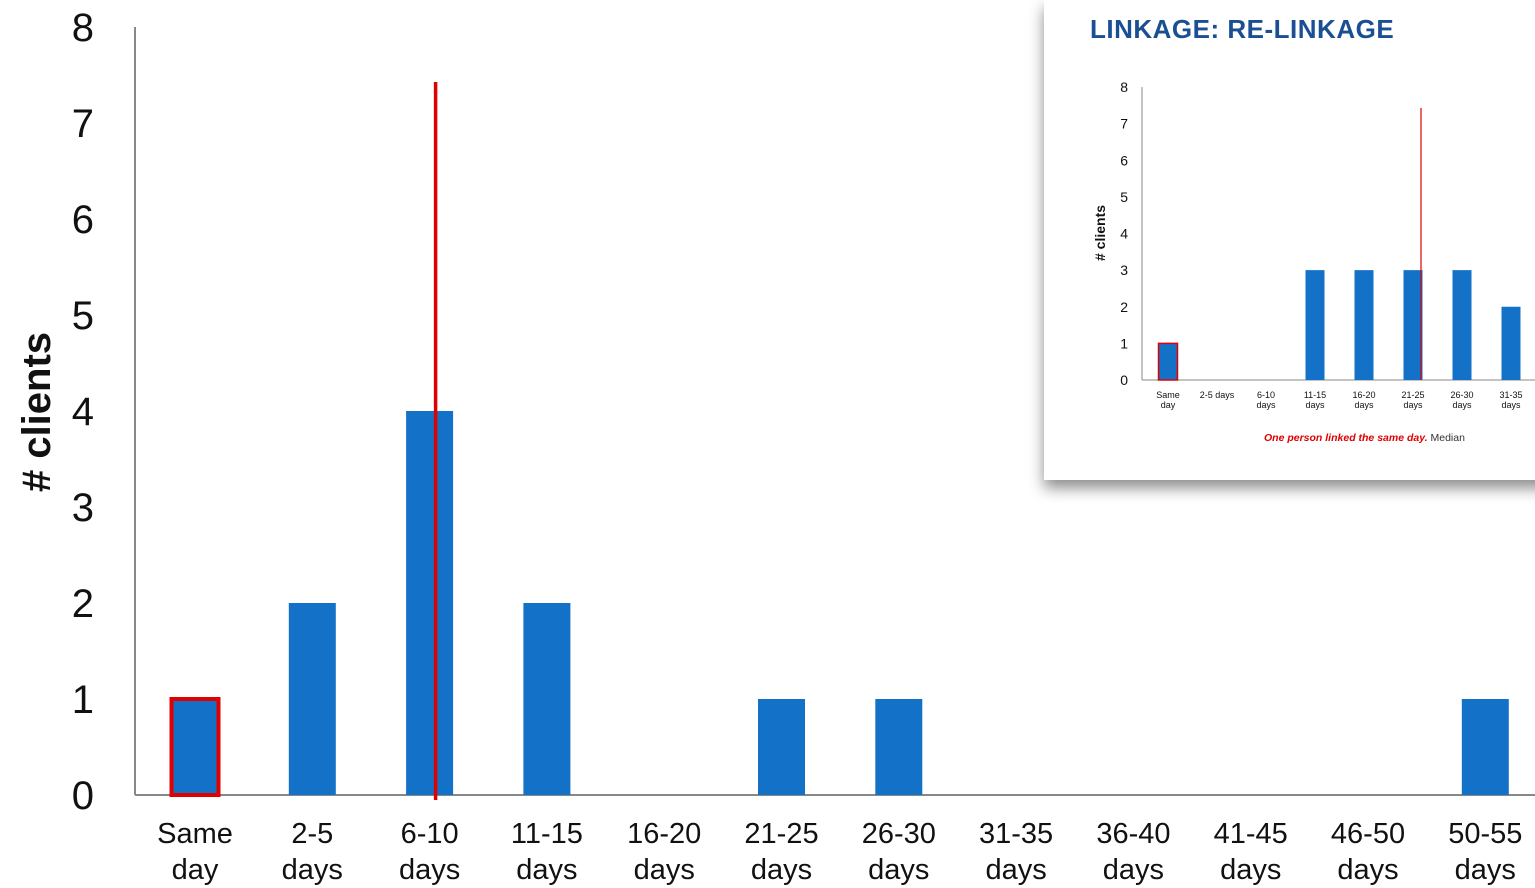 The image size is (1535, 888). What do you see at coordinates (195, 870) in the screenshot?
I see `main-x-tick-label: day` at bounding box center [195, 870].